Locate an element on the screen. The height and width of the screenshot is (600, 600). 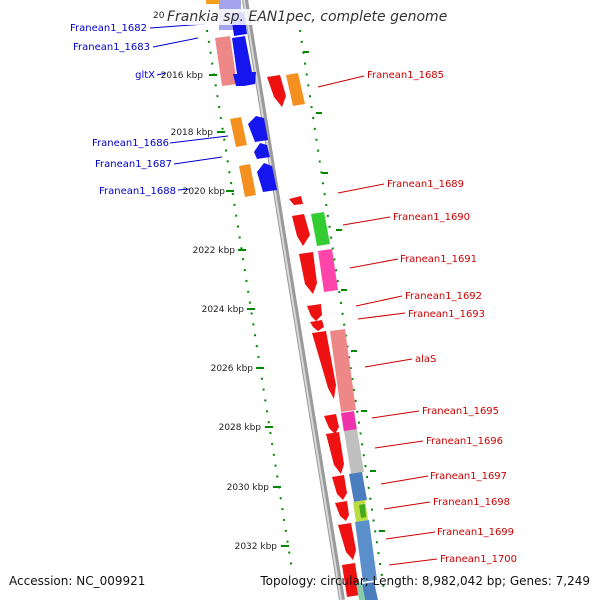
tick-label: 2028 kbp is located at coordinates (240, 428).